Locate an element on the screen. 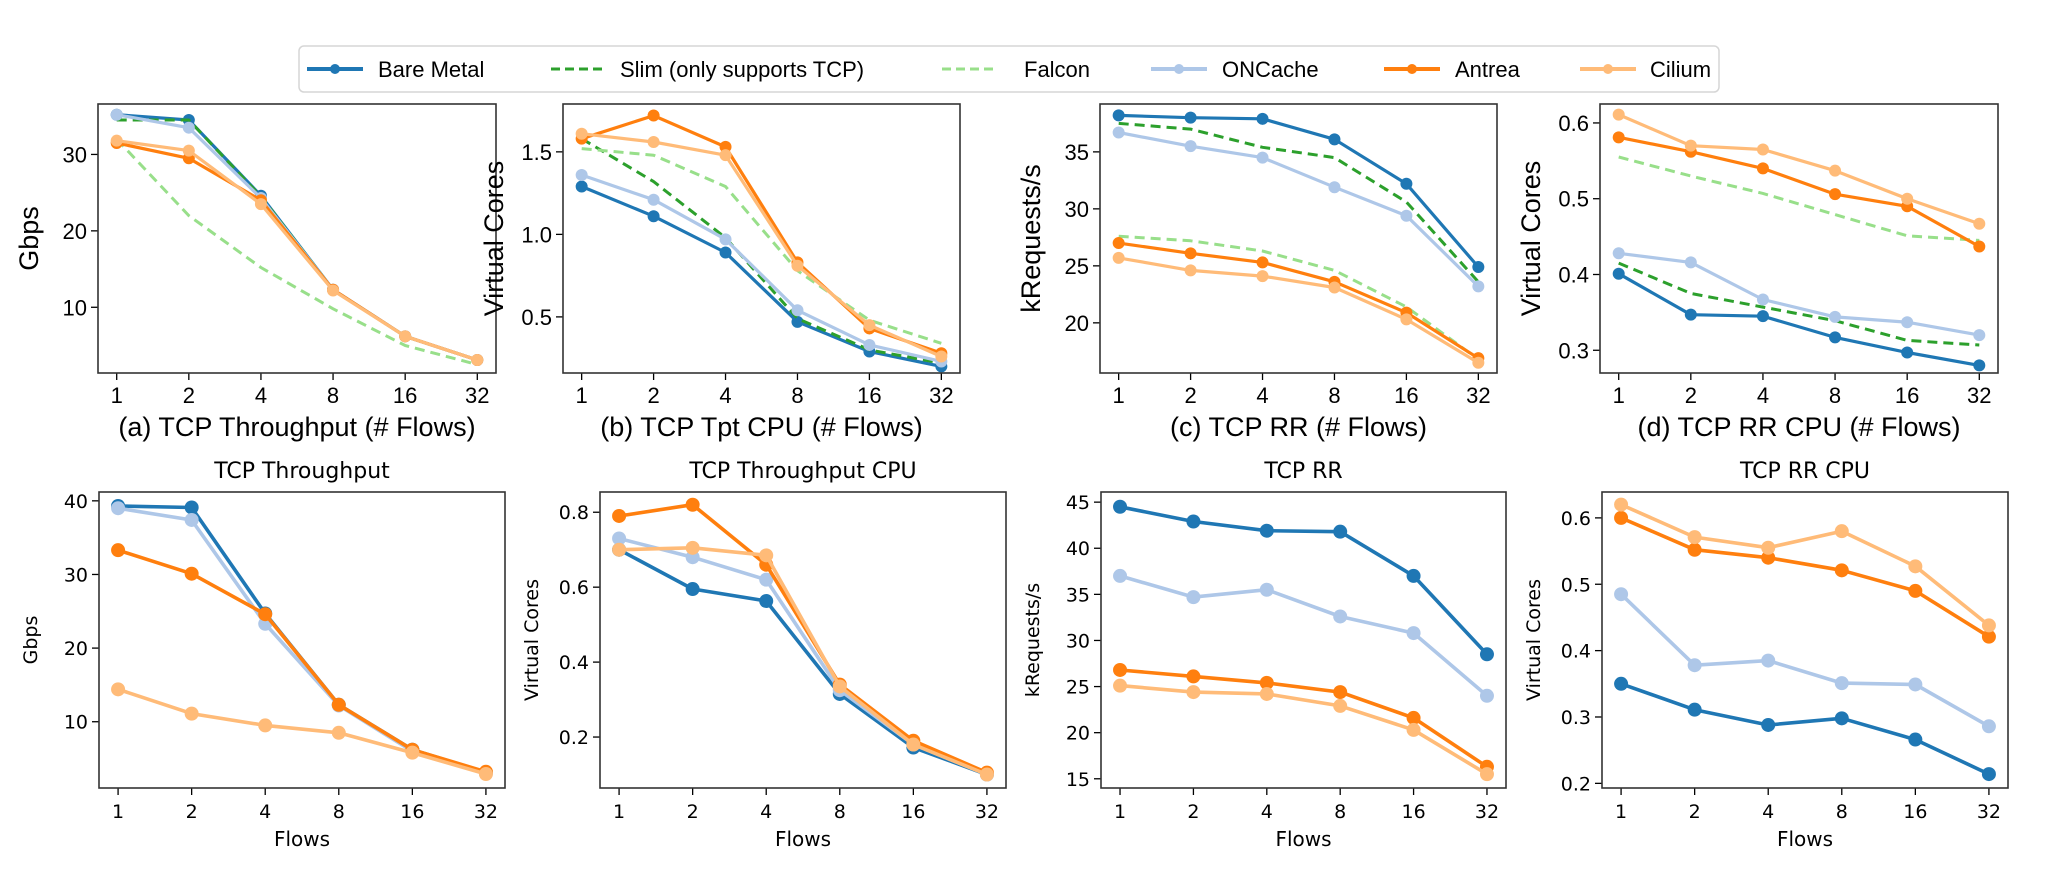 Image resolution: width=2047 pixels, height=896 pixels. legend-label: Bare Metal is located at coordinates (431, 69).